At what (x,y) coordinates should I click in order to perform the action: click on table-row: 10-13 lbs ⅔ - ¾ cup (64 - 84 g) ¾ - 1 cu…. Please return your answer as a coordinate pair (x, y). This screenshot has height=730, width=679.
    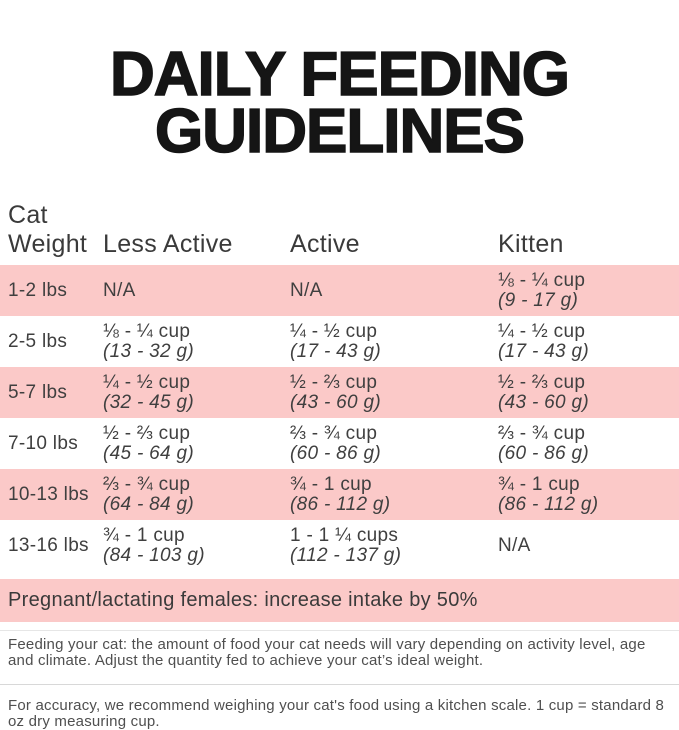
    Looking at the image, I should click on (339, 495).